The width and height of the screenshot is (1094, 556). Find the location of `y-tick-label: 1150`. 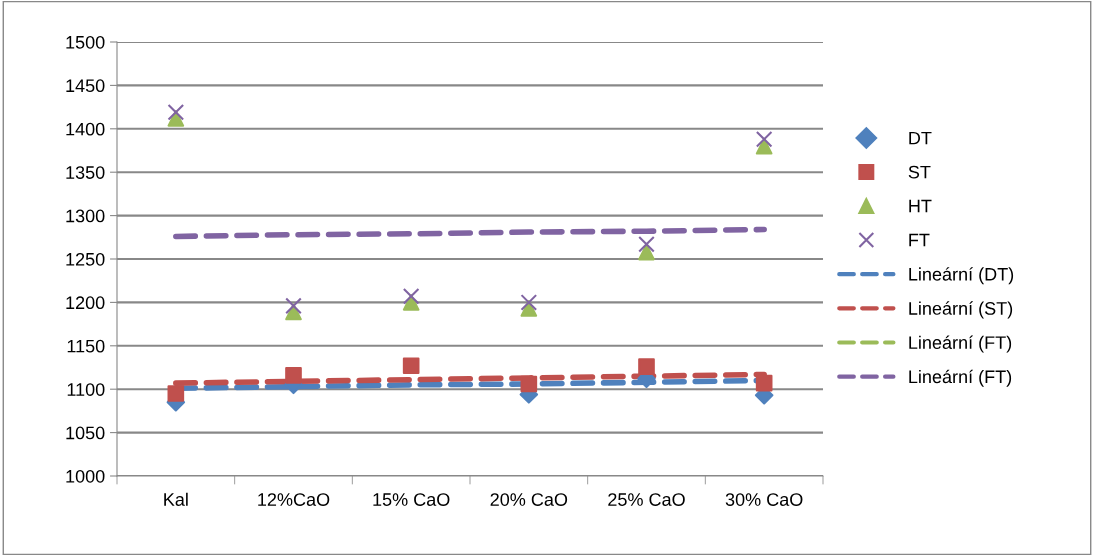

y-tick-label: 1150 is located at coordinates (86, 346).